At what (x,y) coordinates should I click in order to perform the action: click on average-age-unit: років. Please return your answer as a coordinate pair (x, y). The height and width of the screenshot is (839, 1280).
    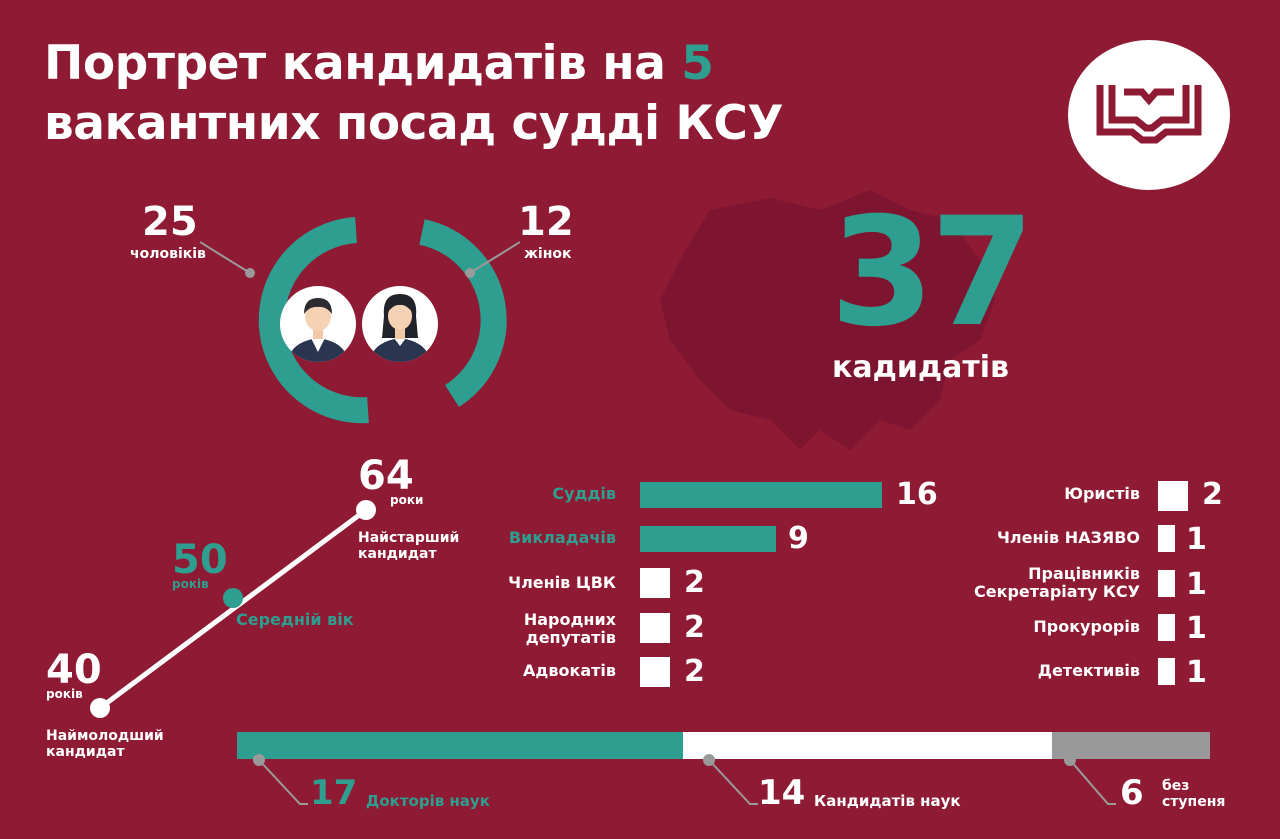
    Looking at the image, I should click on (190, 584).